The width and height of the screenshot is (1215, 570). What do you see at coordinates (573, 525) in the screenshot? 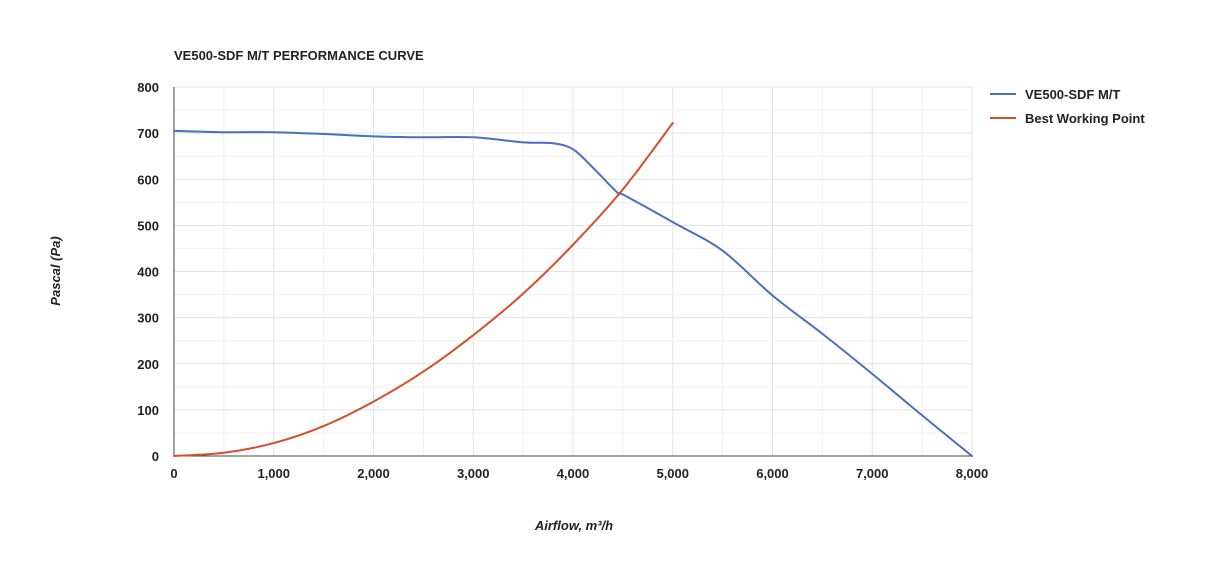
I see `x-axis-title: Airflow, m³/h` at bounding box center [573, 525].